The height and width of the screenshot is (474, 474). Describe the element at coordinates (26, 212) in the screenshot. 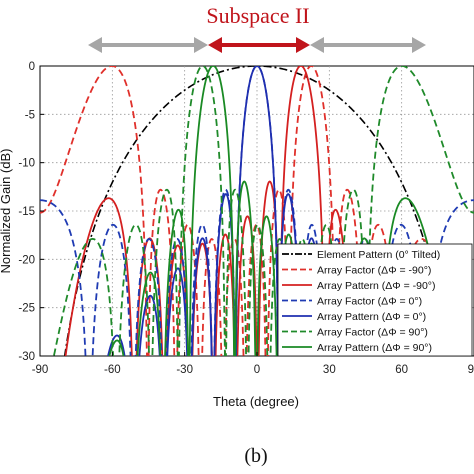

I see `y-tick-label: -15` at that location.